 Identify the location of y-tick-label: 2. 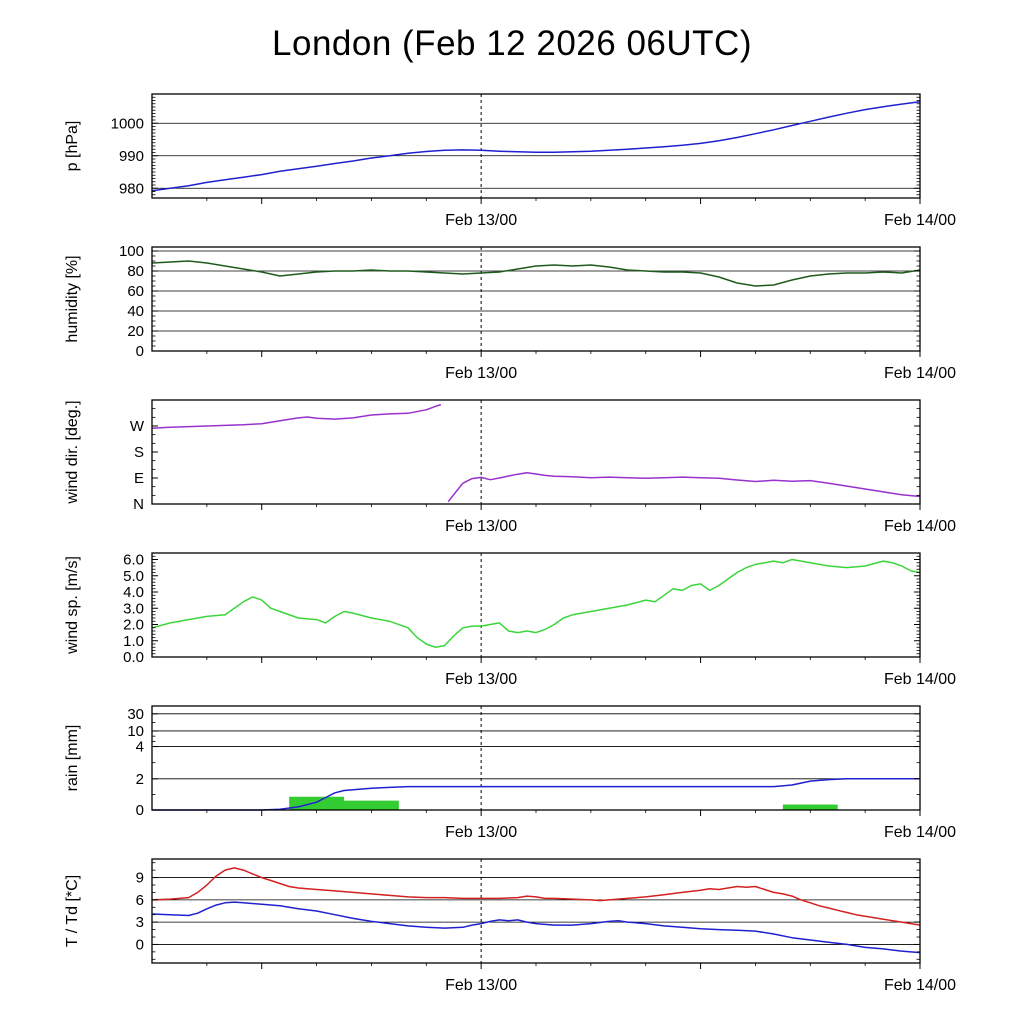
(140, 779).